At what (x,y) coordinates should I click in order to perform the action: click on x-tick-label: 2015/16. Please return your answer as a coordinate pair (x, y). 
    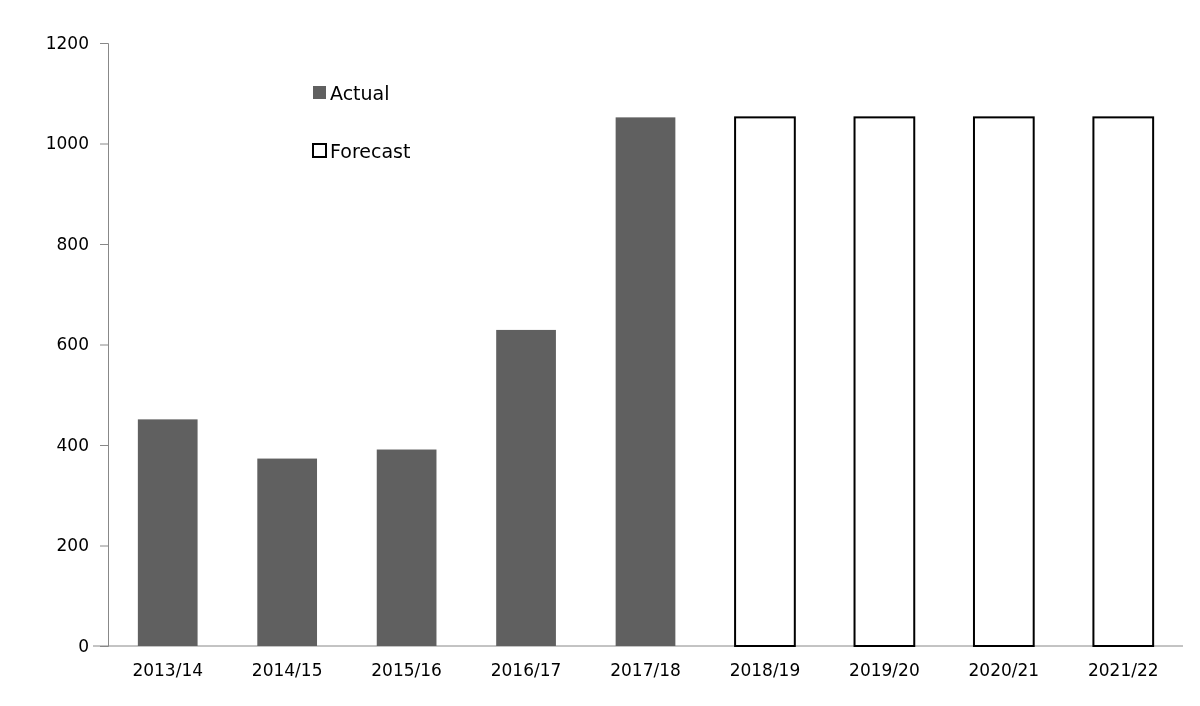
    Looking at the image, I should click on (406, 670).